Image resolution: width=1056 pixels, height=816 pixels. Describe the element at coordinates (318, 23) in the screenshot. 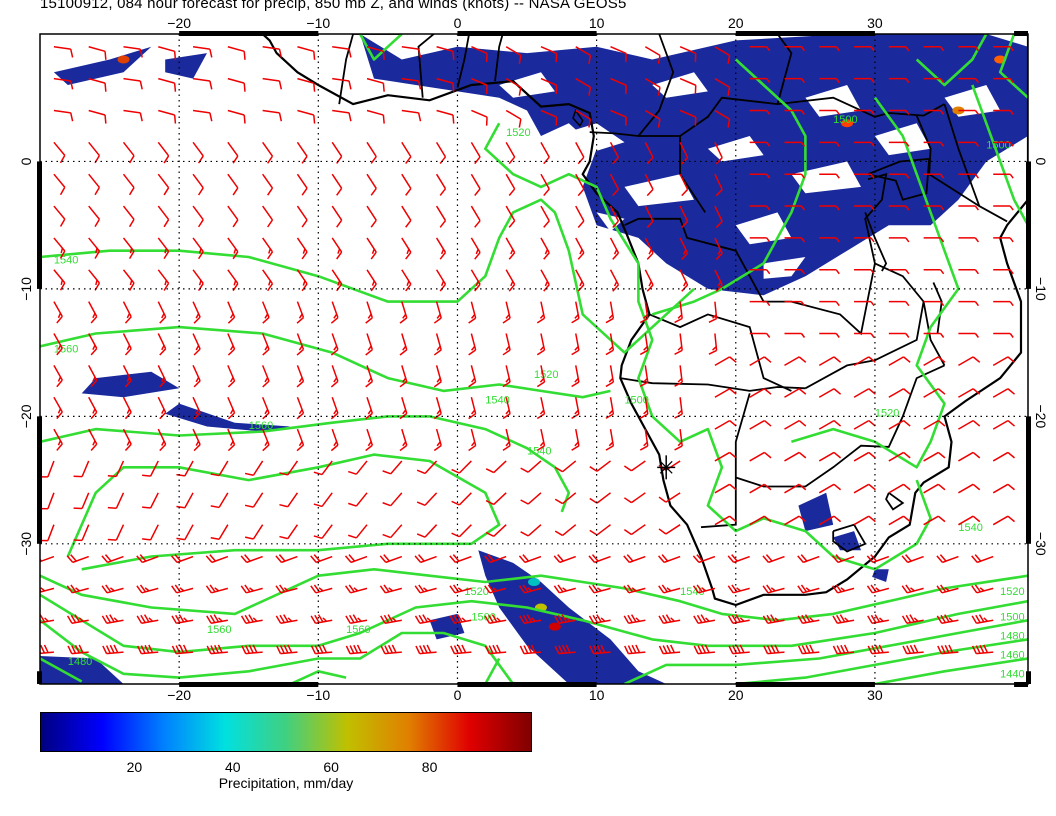

I see `x-tick-label-top: −10` at that location.